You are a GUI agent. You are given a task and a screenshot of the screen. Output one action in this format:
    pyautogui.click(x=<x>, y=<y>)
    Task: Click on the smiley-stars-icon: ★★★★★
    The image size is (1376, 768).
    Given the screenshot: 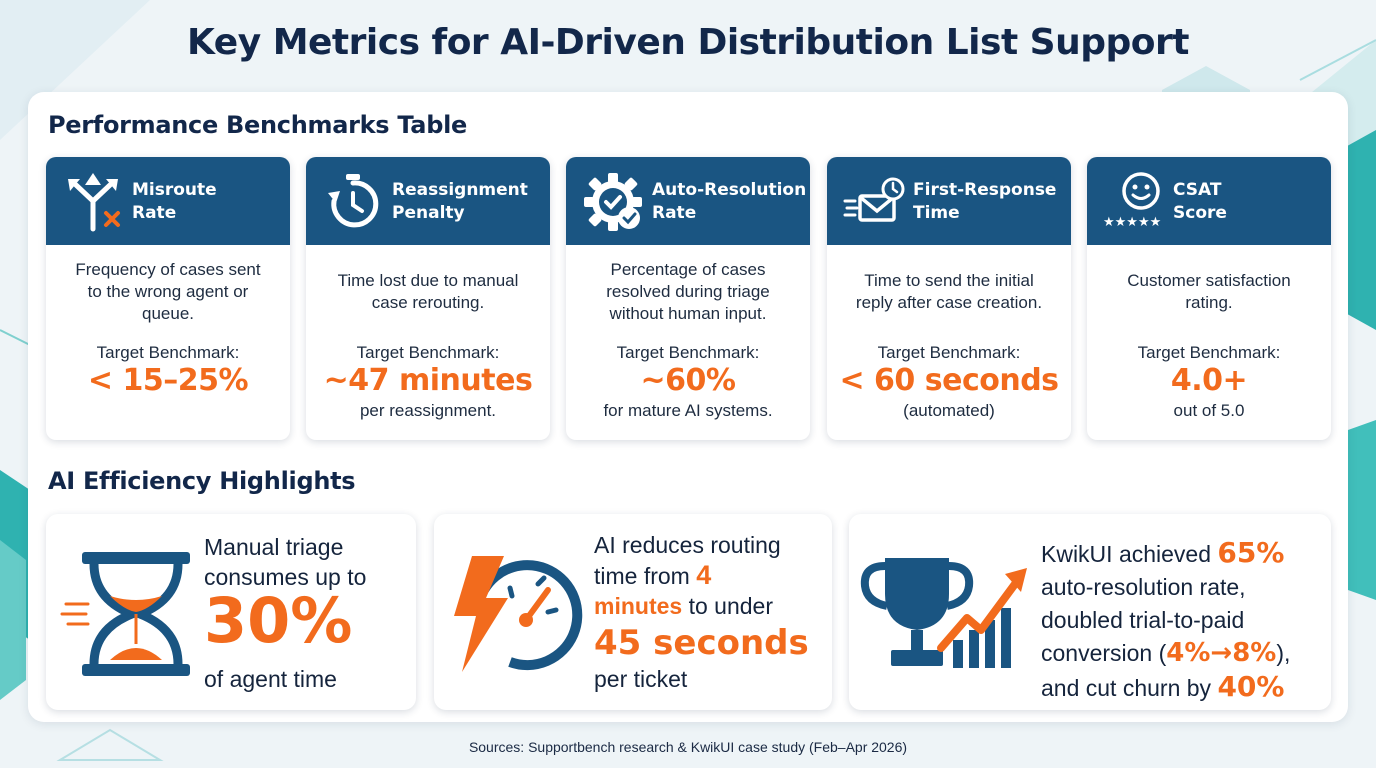 What is the action you would take?
    pyautogui.click(x=1132, y=201)
    